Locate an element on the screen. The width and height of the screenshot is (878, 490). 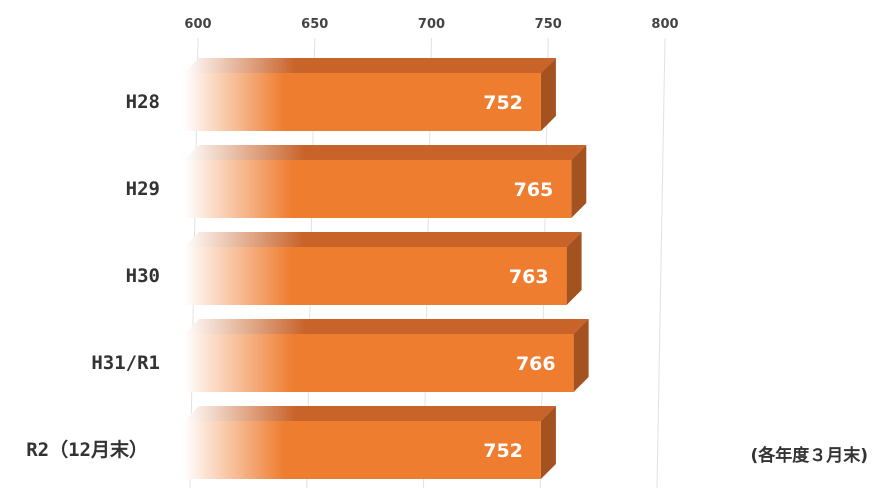
data-label-4: 752 is located at coordinates (503, 451).